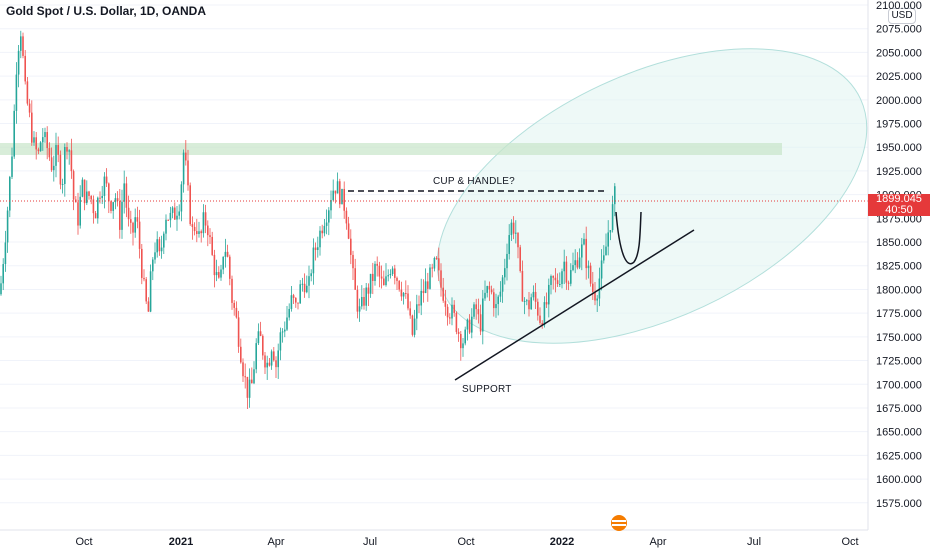 The height and width of the screenshot is (550, 932). What do you see at coordinates (899, 125) in the screenshot?
I see `price-tick-label: 1975.000` at bounding box center [899, 125].